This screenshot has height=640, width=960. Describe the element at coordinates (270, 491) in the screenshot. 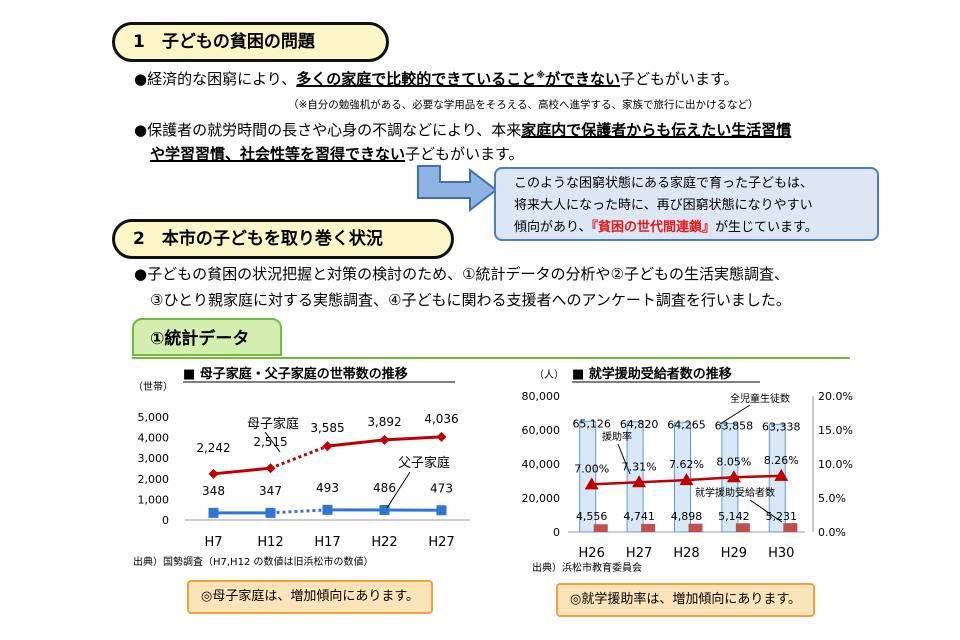

I see `chart1-label-father: 347` at that location.